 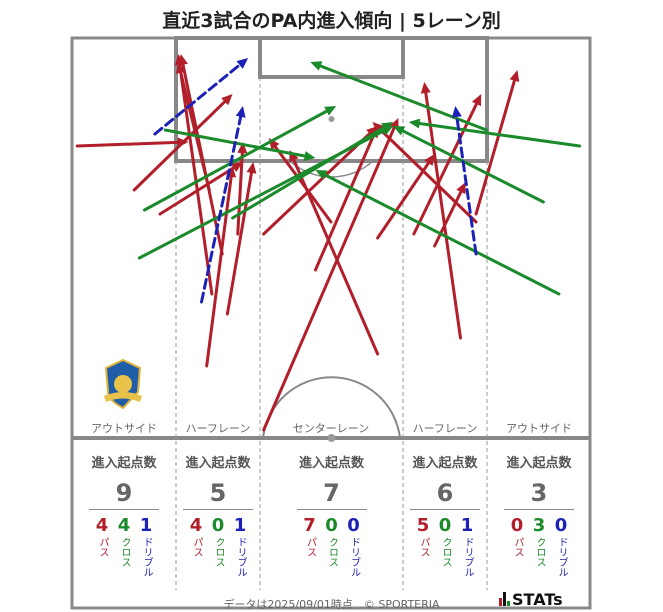 I want to click on entry-total: 9, so click(x=124, y=493).